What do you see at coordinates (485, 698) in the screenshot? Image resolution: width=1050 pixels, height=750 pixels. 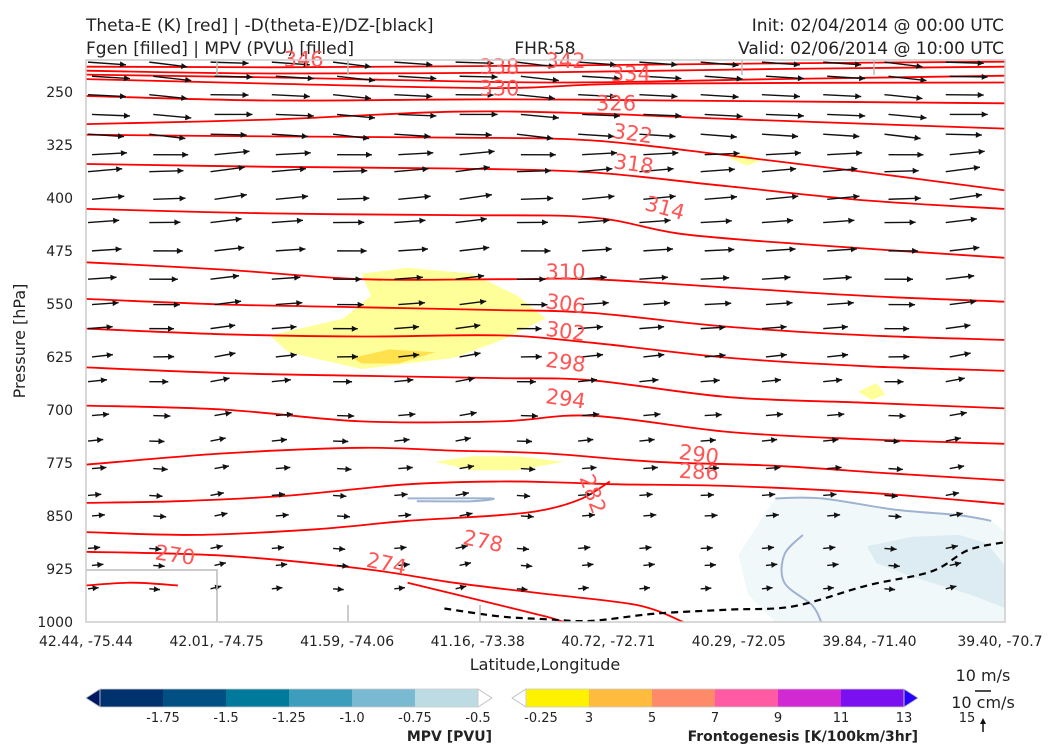 I see `colorbar-extend-right` at bounding box center [485, 698].